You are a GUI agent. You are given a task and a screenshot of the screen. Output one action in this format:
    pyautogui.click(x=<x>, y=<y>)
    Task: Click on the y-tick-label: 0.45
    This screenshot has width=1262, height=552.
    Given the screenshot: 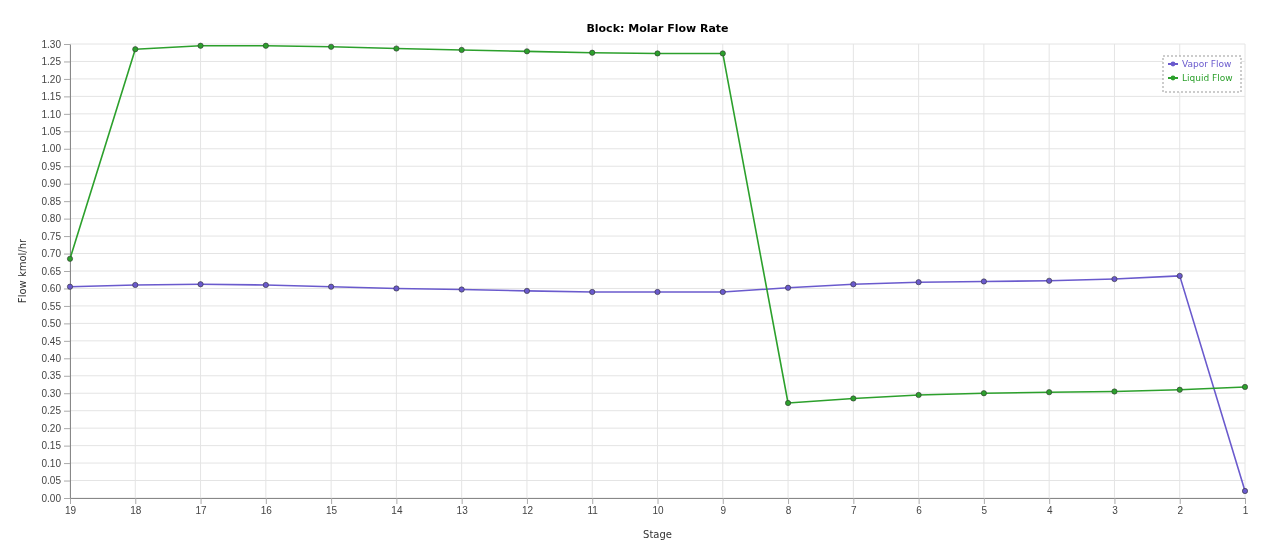 What is the action you would take?
    pyautogui.click(x=51, y=341)
    